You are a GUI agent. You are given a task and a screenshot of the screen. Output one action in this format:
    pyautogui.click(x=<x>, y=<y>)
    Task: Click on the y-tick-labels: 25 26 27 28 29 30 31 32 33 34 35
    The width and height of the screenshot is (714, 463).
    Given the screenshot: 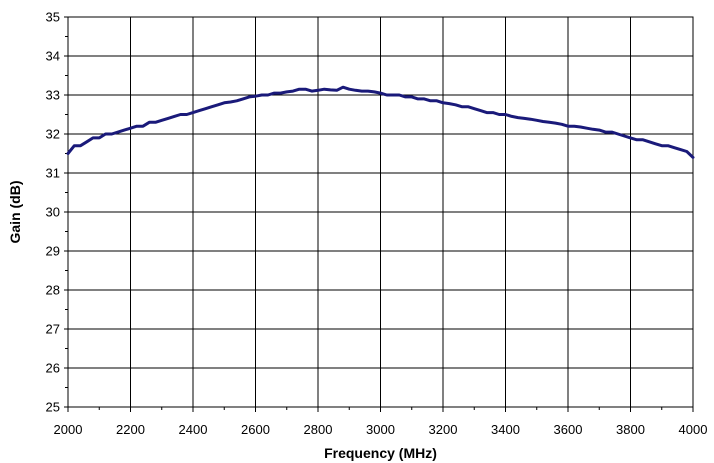 What is the action you would take?
    pyautogui.click(x=53, y=212)
    